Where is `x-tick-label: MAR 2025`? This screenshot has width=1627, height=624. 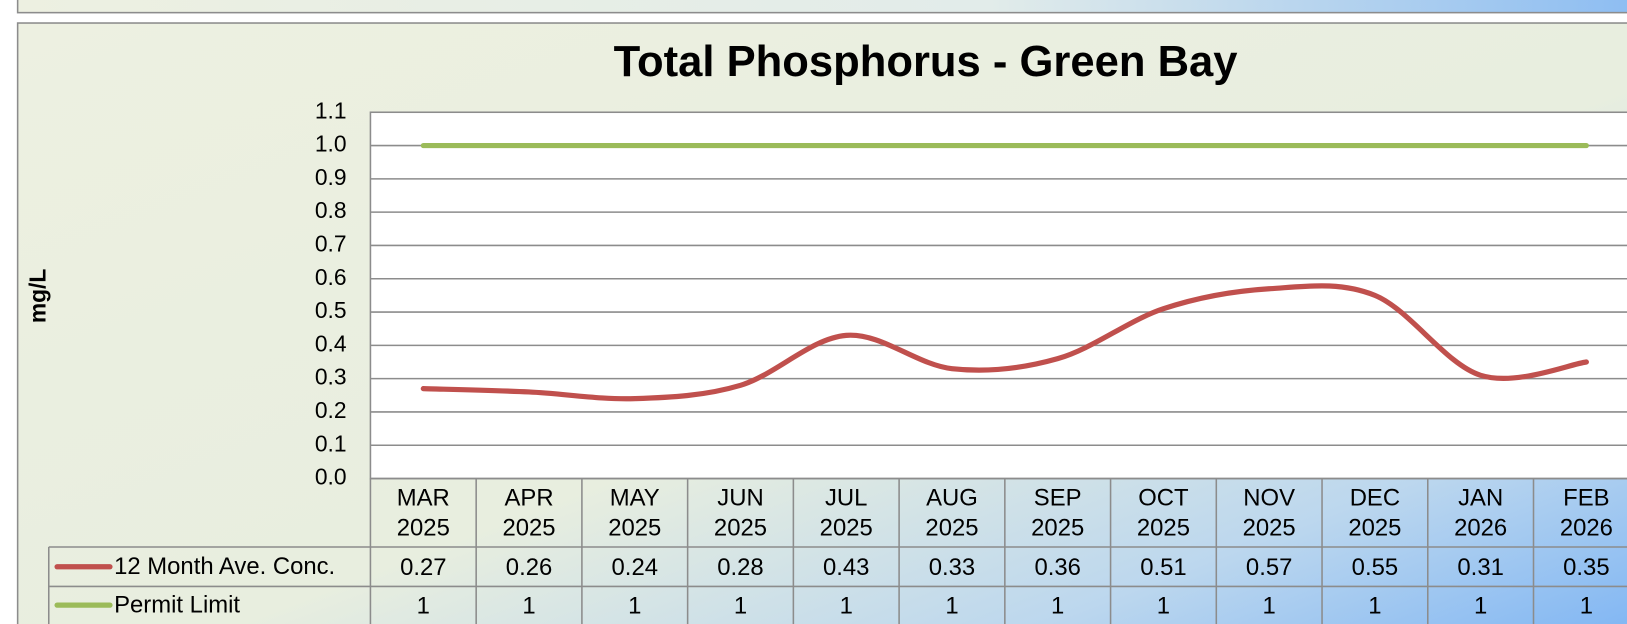 x-tick-label: MAR 2025 is located at coordinates (423, 512).